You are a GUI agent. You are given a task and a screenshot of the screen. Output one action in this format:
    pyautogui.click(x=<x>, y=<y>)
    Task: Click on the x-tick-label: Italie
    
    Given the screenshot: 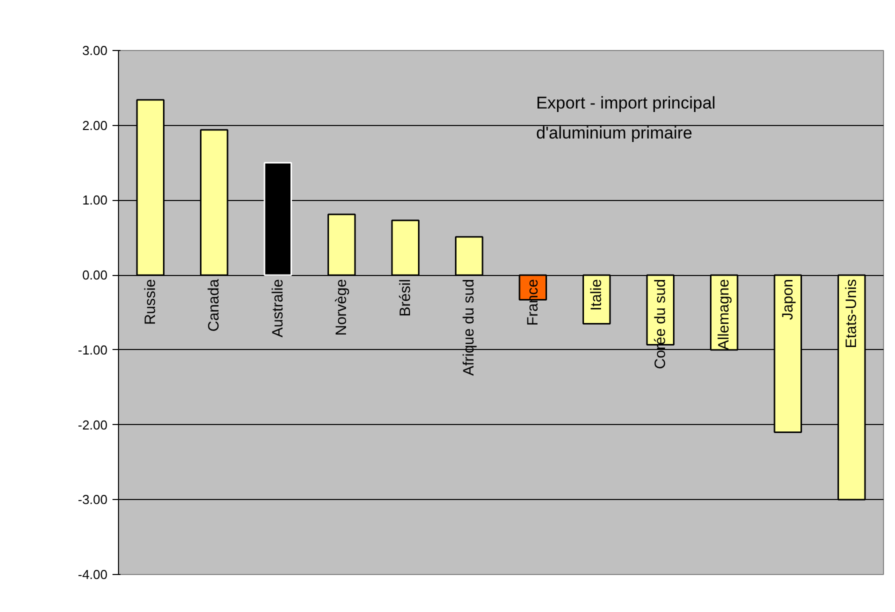 What is the action you would take?
    pyautogui.click(x=597, y=295)
    